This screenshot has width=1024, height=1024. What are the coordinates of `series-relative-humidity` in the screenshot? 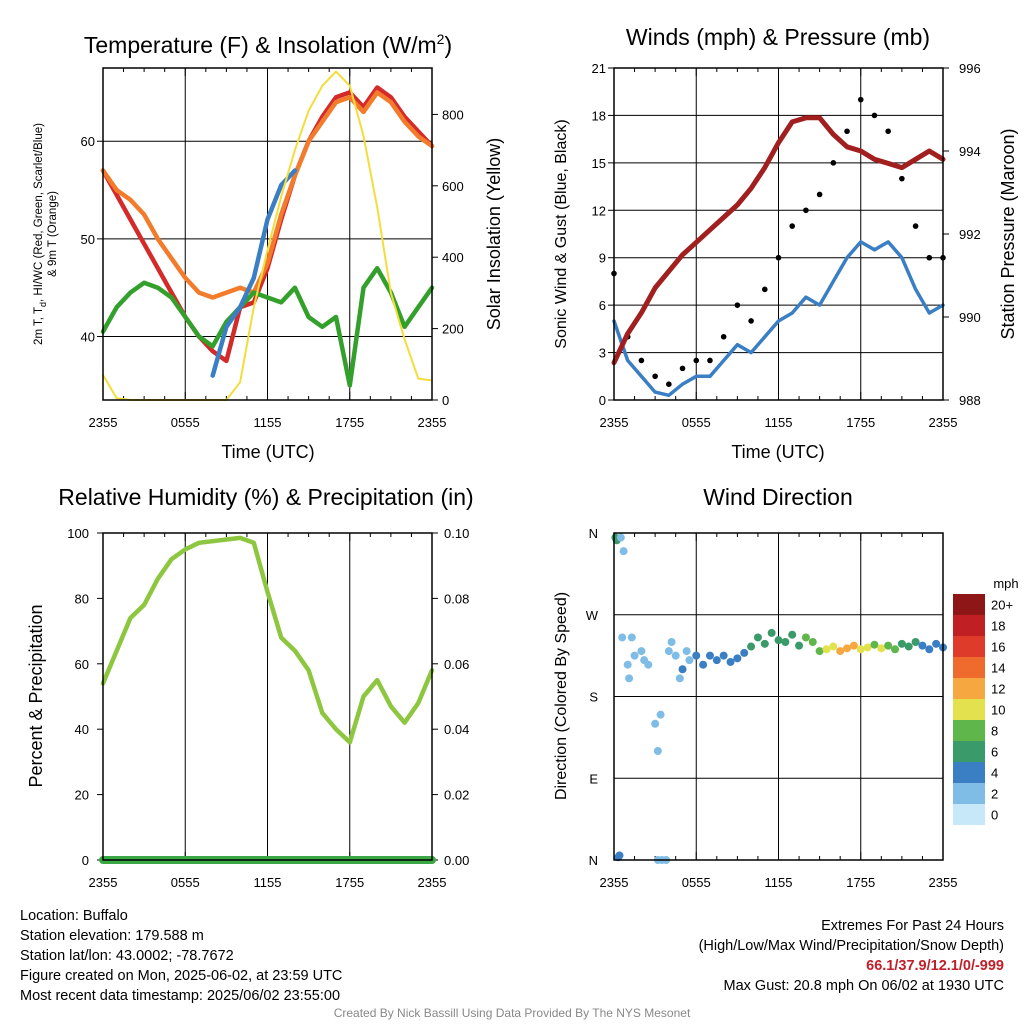 It's located at (267, 640).